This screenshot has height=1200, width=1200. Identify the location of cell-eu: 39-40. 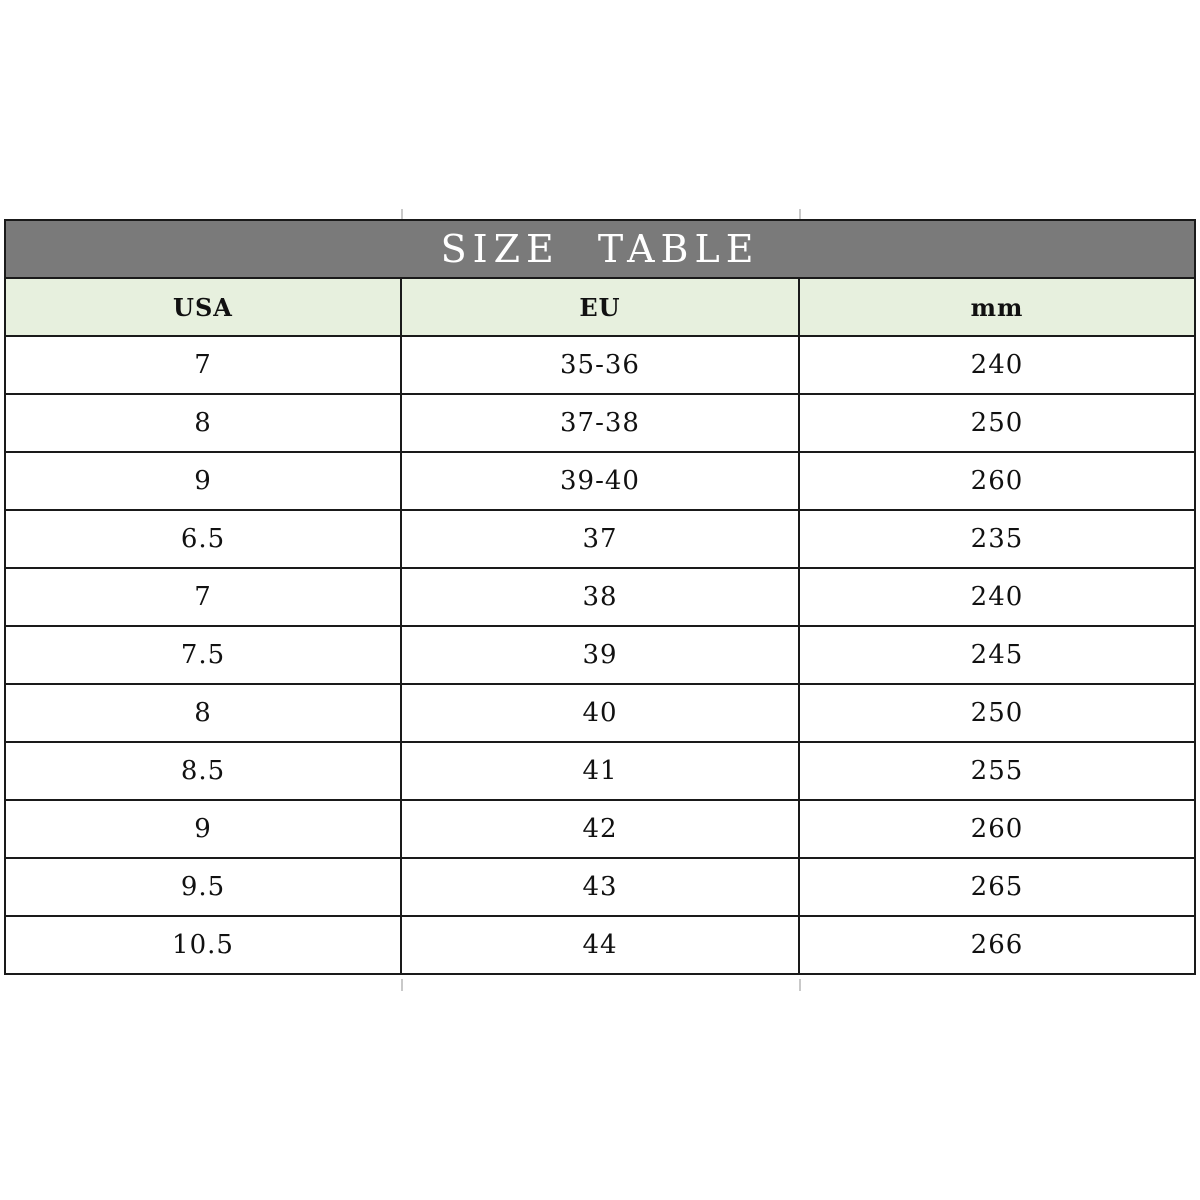
(599, 481).